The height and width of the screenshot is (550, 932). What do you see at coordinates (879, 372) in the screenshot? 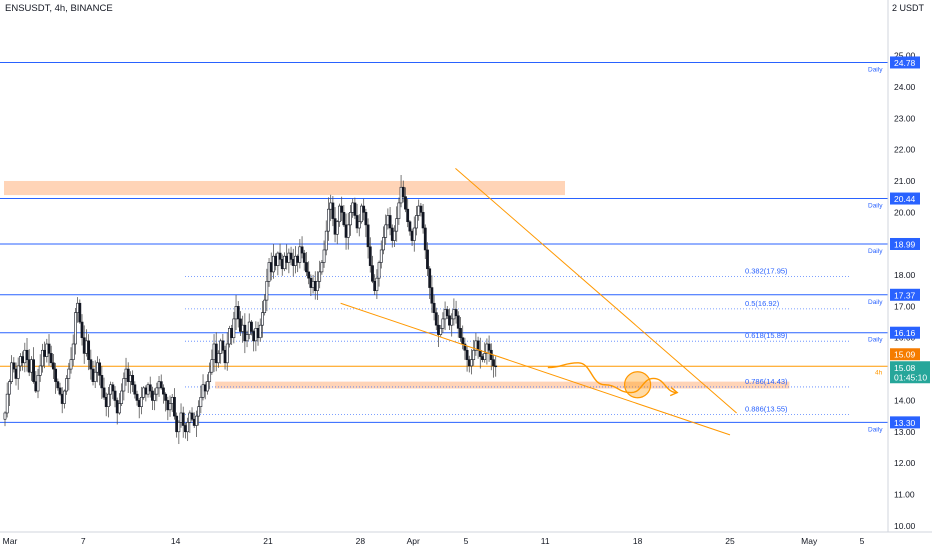
I see `interval-tag: 4h` at bounding box center [879, 372].